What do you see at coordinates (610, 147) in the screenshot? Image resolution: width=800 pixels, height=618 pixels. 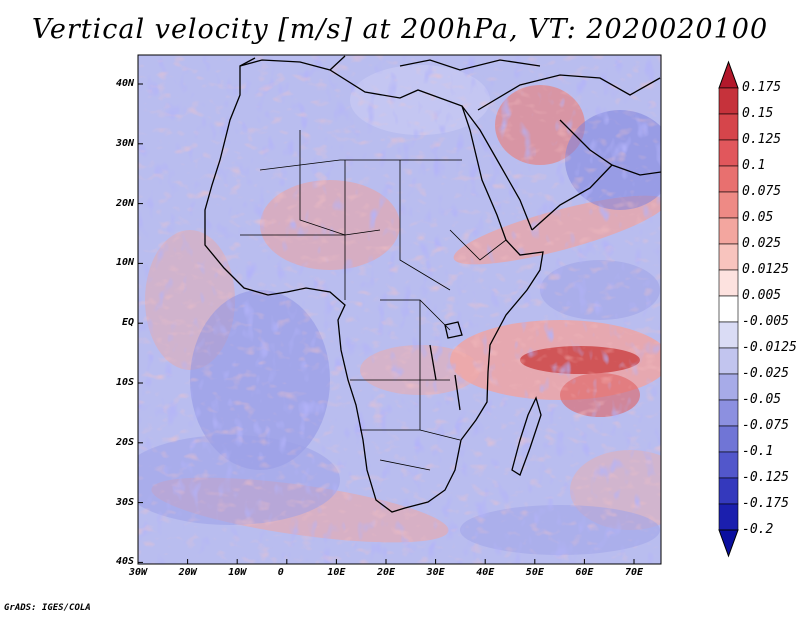 I see `persian-gulf` at bounding box center [610, 147].